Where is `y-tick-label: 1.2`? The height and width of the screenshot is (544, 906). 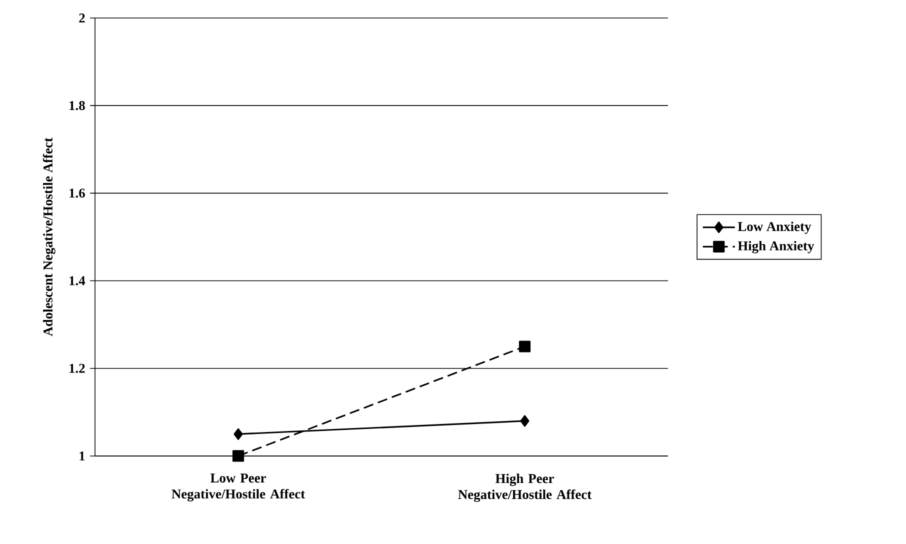
y-tick-label: 1.2 is located at coordinates (77, 368).